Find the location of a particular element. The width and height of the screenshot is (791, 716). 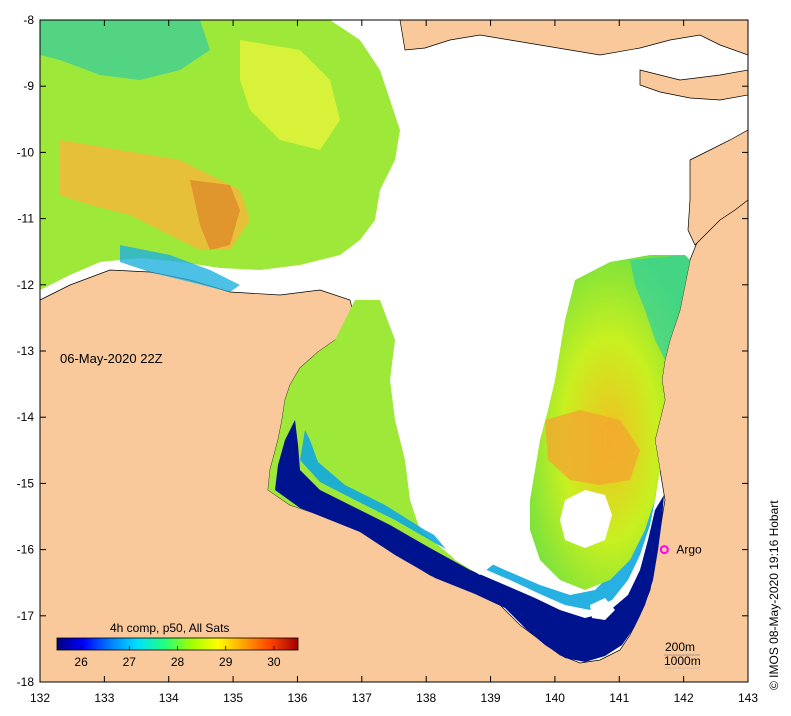

land-new-guinea-south is located at coordinates (694, 85).